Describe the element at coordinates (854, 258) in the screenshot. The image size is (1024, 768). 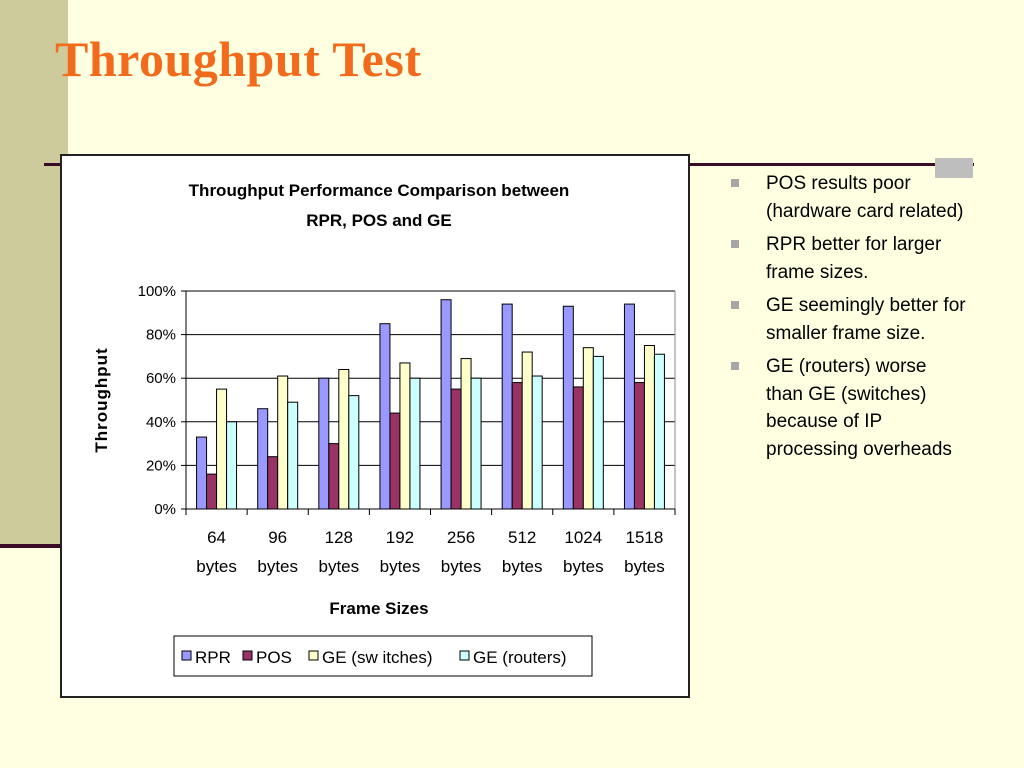
I see `bullet-text: RPR better for larger frame sizes.` at that location.